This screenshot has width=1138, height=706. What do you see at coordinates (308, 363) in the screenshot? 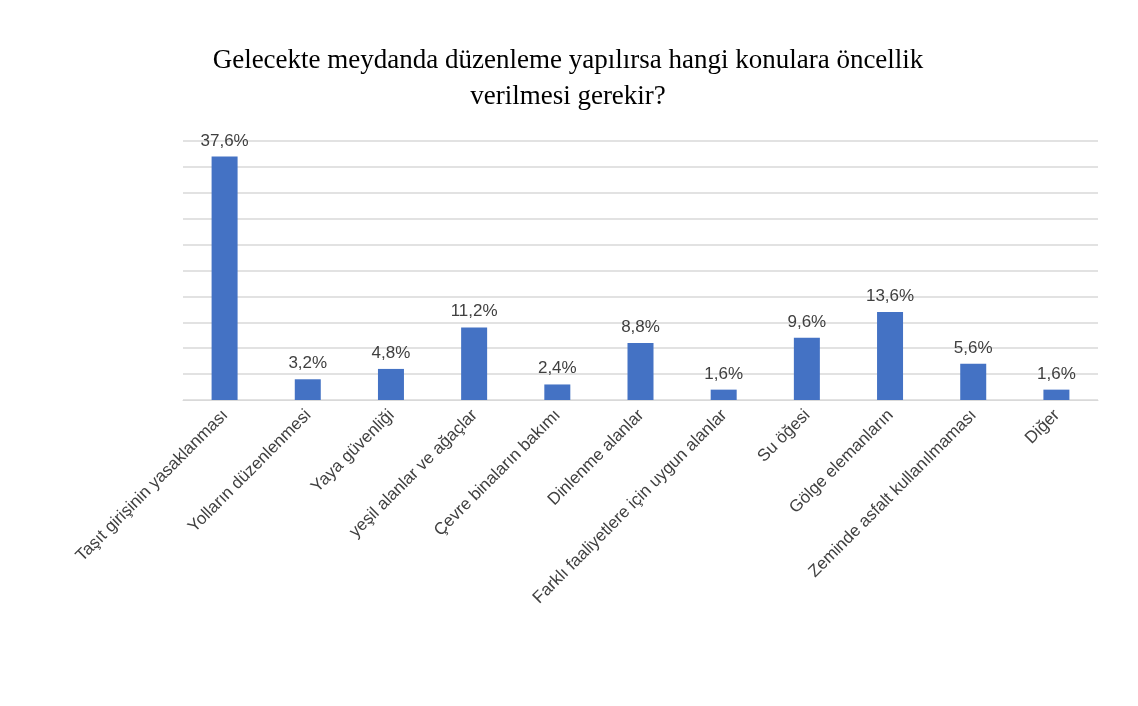
I see `data-label: 3,2%` at bounding box center [308, 363].